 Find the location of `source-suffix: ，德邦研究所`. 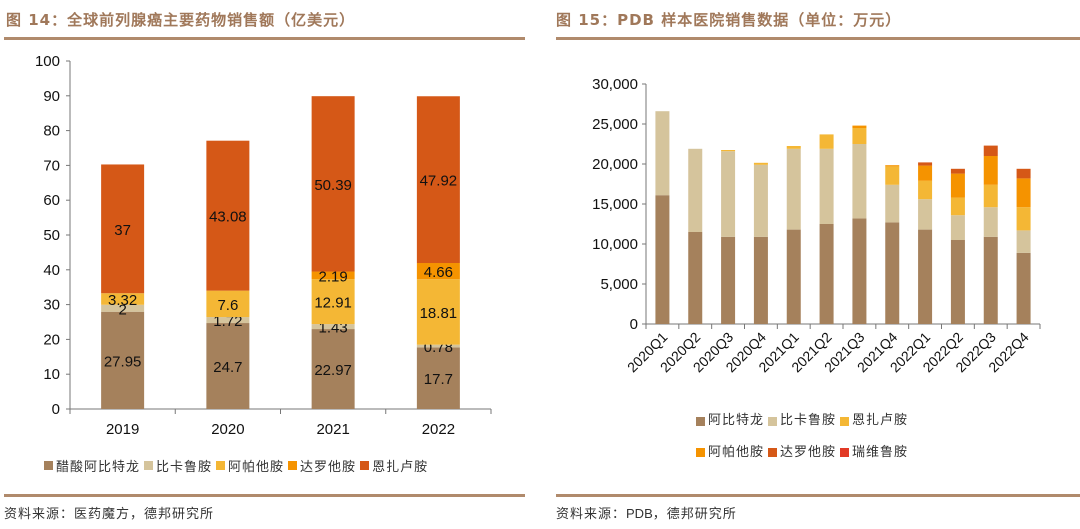

source-suffix: ，德邦研究所 is located at coordinates (694, 514).